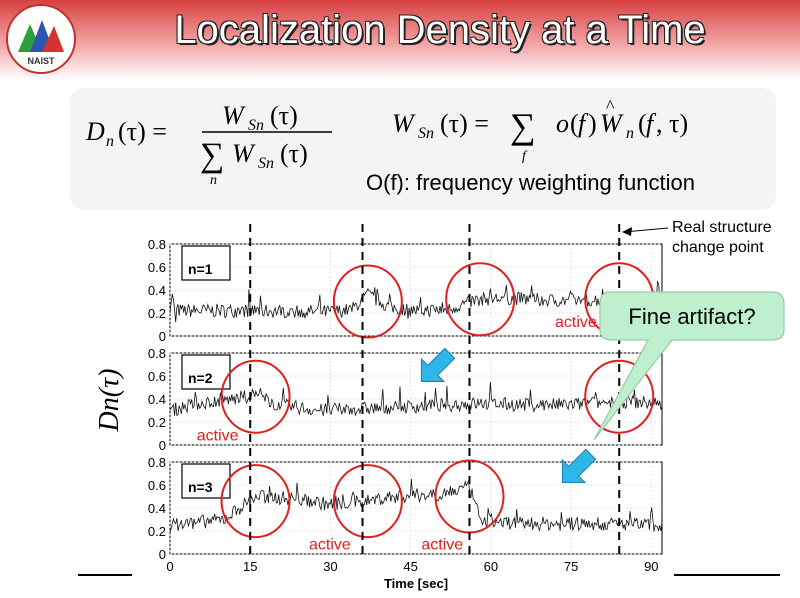  I want to click on title-bar, so click(400, 40).